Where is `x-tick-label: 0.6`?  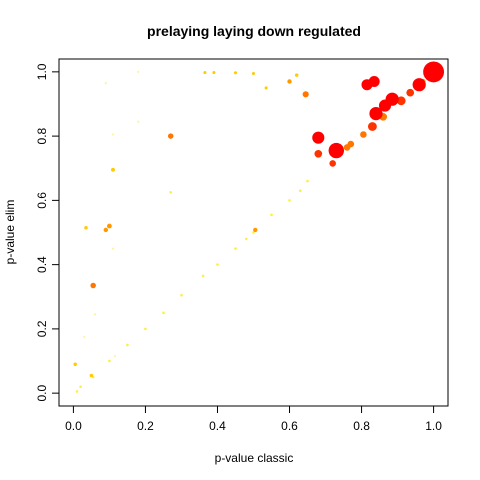 x-tick-label: 0.6 is located at coordinates (289, 426).